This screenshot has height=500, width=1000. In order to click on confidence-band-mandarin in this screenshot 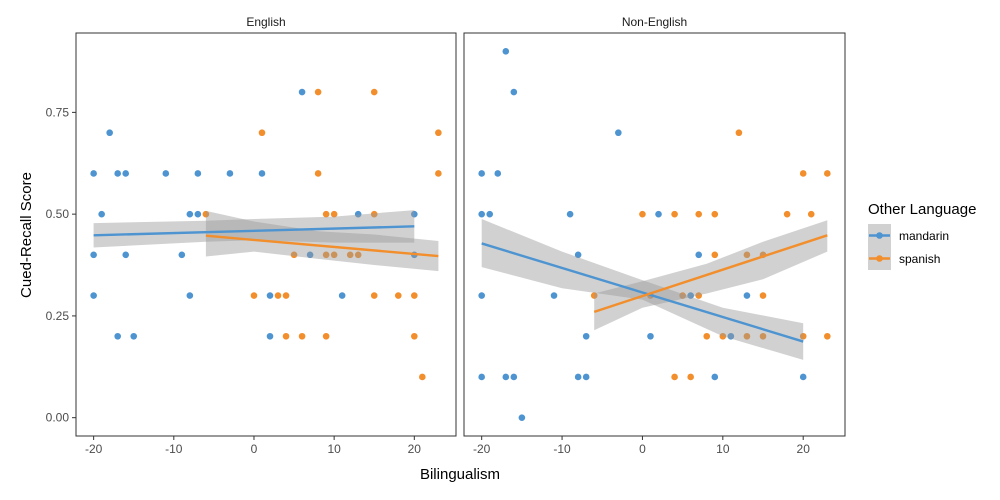, I will do `click(642, 289)`.